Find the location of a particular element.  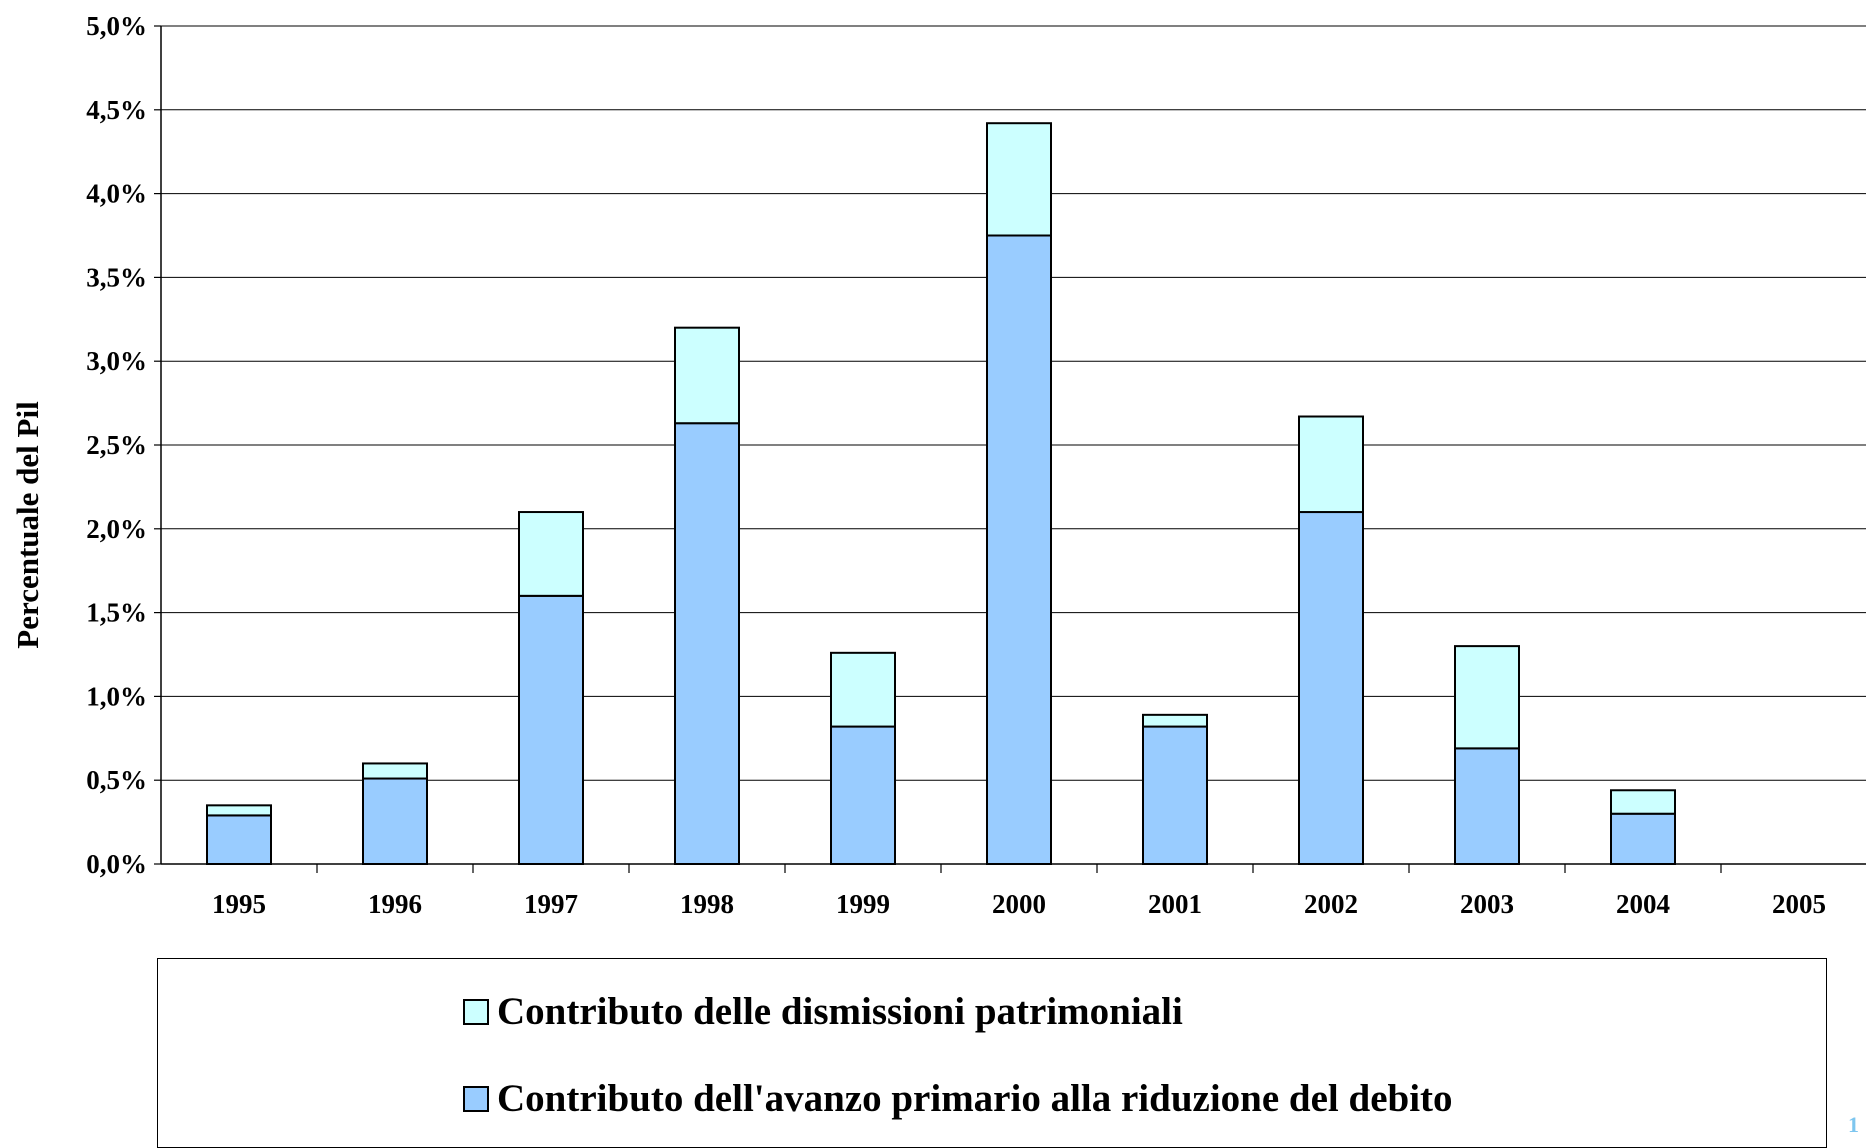

y-tick-label: 3,0% is located at coordinates (116, 361).